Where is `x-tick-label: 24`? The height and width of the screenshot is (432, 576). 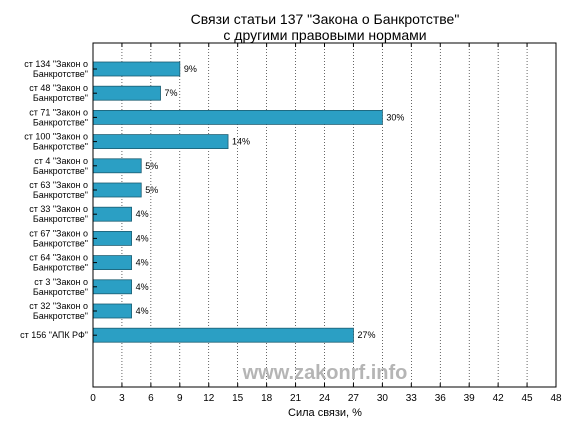
x-tick-label: 24 is located at coordinates (325, 398).